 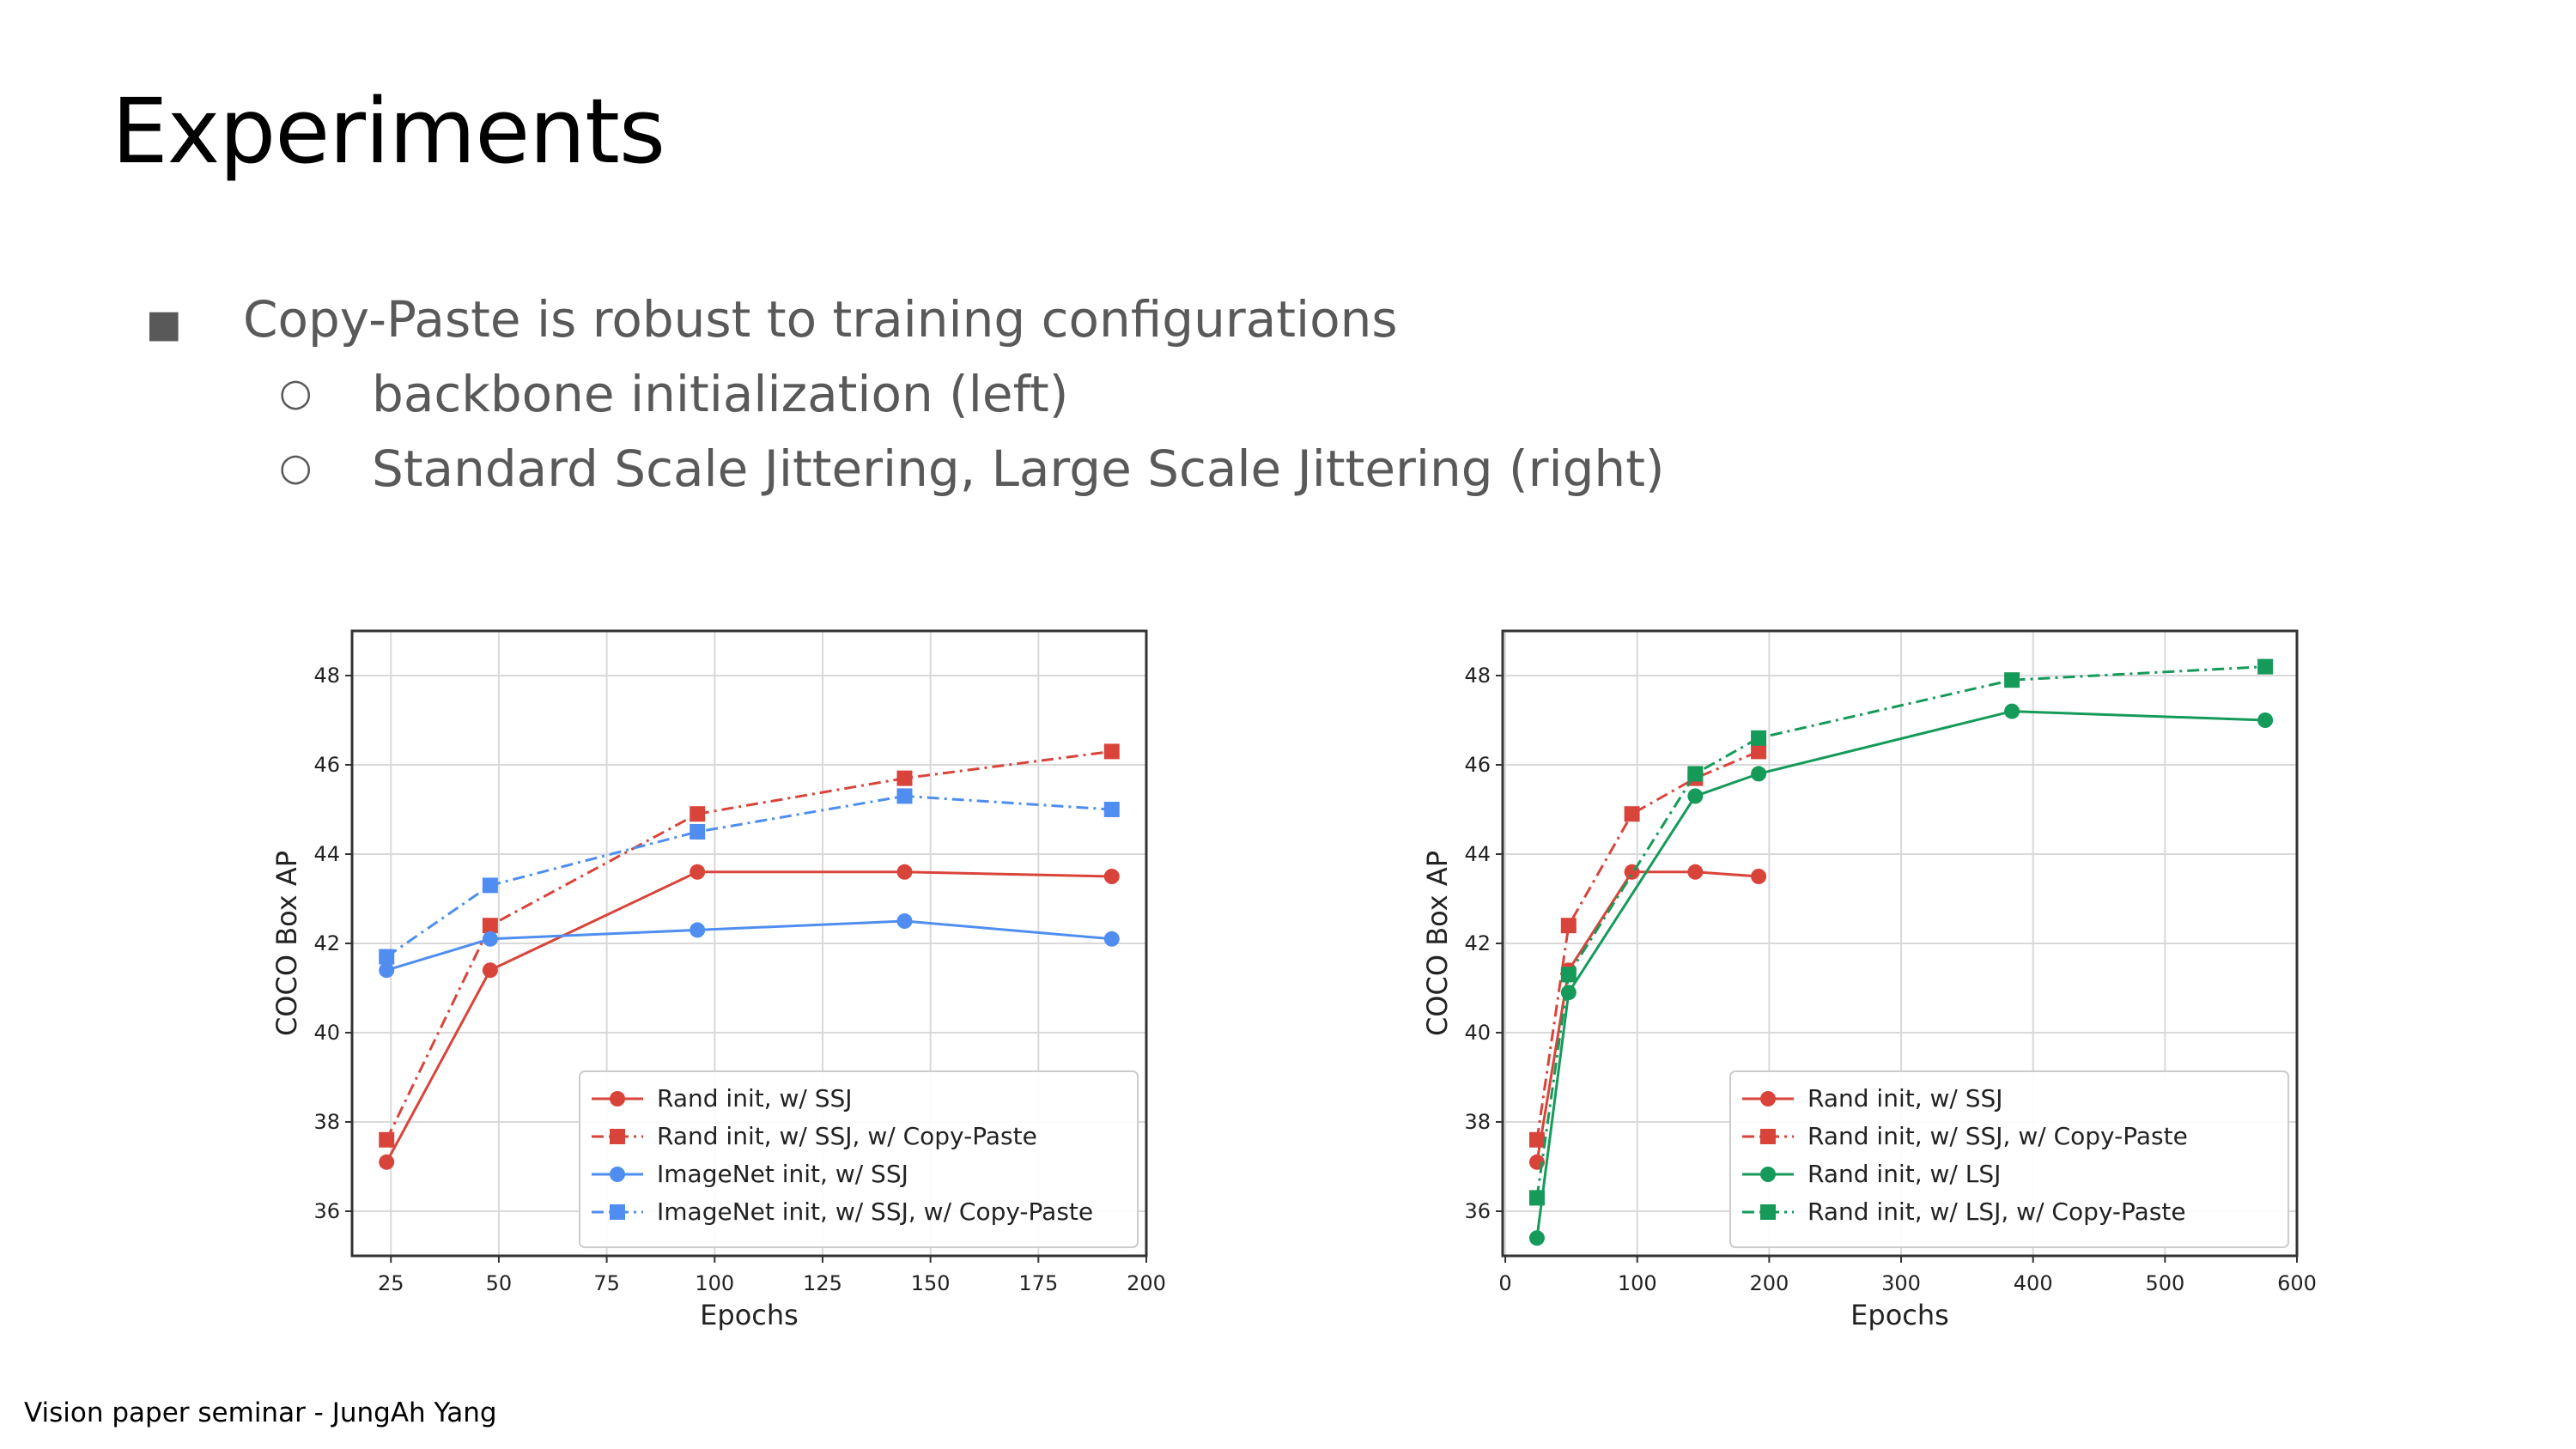 I want to click on legend-label: ImageNet init, w/ SSJ, w/ Copy-Paste, so click(x=875, y=1211).